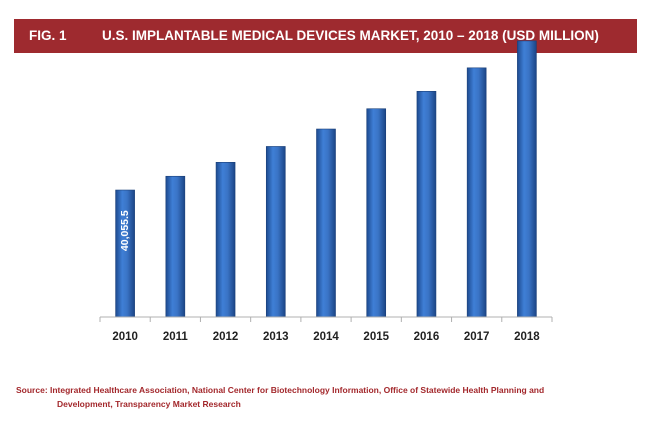 The width and height of the screenshot is (650, 423). Describe the element at coordinates (48, 35) in the screenshot. I see `figure-label: FIG. 1` at that location.